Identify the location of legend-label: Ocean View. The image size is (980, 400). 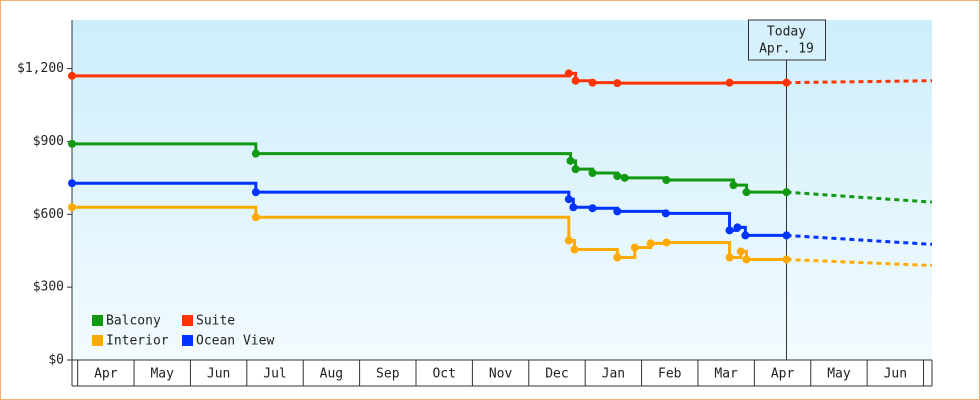
(235, 341).